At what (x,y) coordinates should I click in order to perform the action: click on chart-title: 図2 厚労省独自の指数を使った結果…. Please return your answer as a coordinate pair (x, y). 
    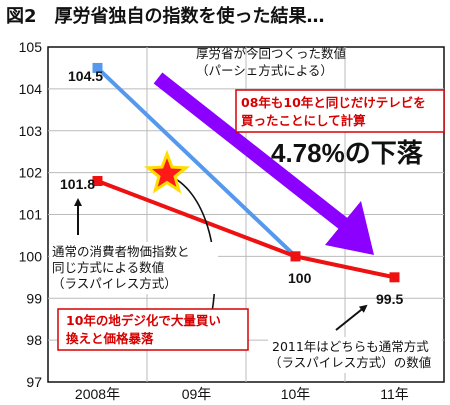
    Looking at the image, I should click on (165, 16).